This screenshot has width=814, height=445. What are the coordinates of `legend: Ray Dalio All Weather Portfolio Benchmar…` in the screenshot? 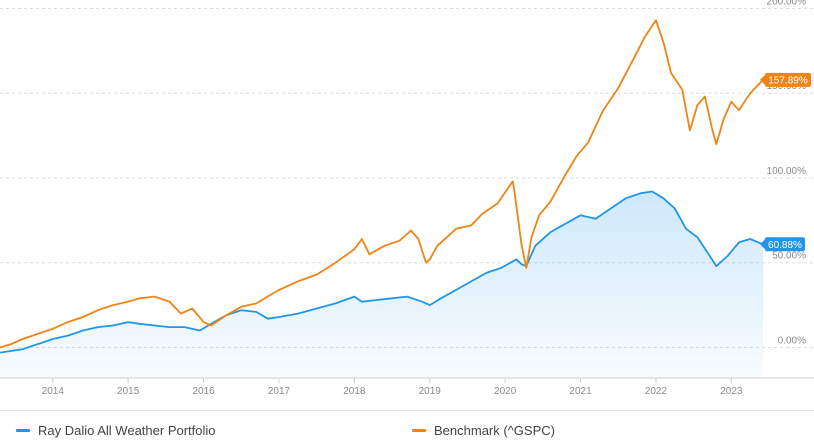 It's located at (407, 427).